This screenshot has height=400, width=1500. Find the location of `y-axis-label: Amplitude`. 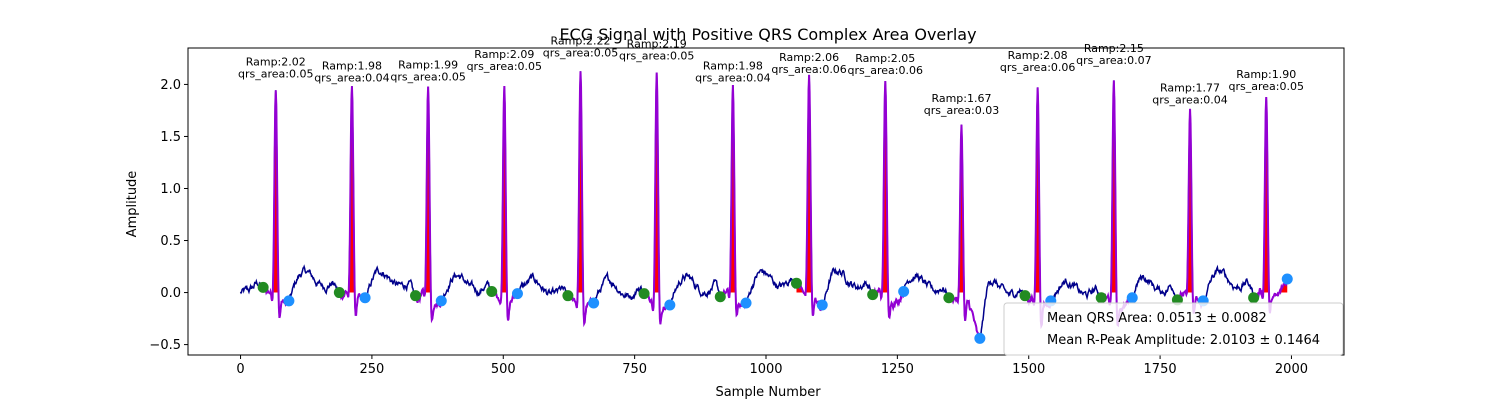

y-axis-label: Amplitude is located at coordinates (132, 204).